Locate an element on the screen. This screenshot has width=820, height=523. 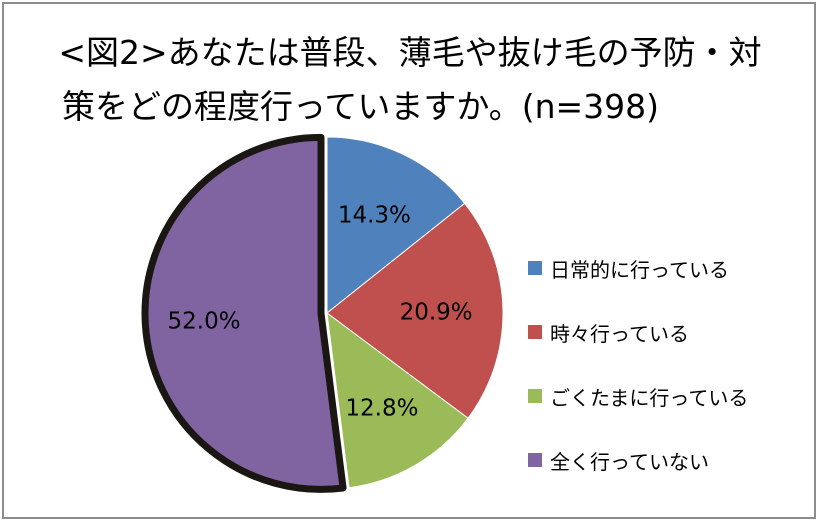
legend-item: 全く行っていない is located at coordinates (638, 460).